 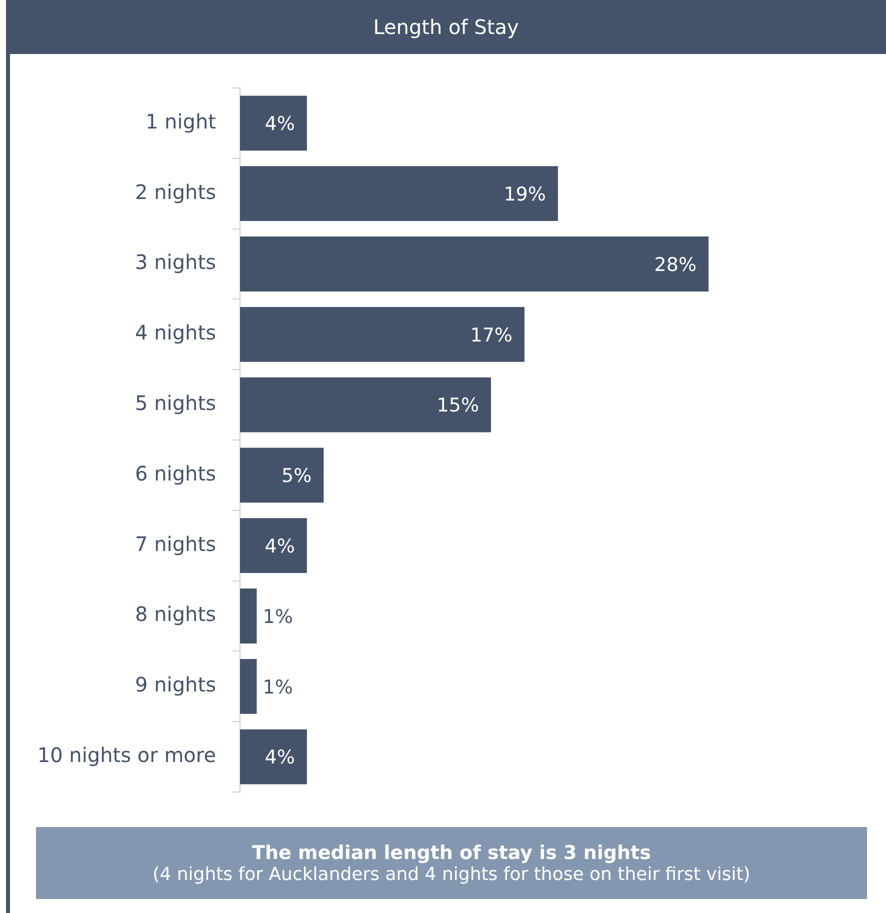 I want to click on y-tick-label: 2 nights, so click(x=175, y=192).